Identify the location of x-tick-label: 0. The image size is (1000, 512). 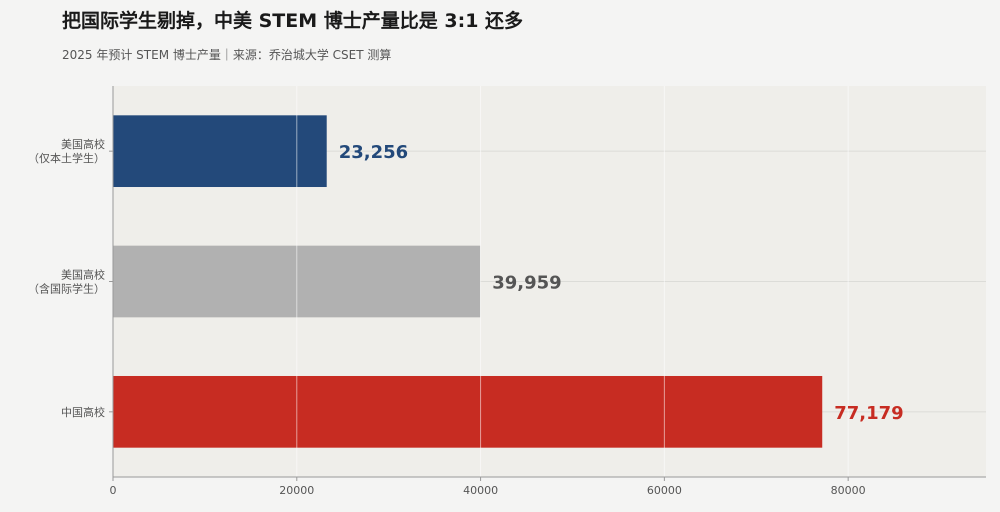
(113, 490).